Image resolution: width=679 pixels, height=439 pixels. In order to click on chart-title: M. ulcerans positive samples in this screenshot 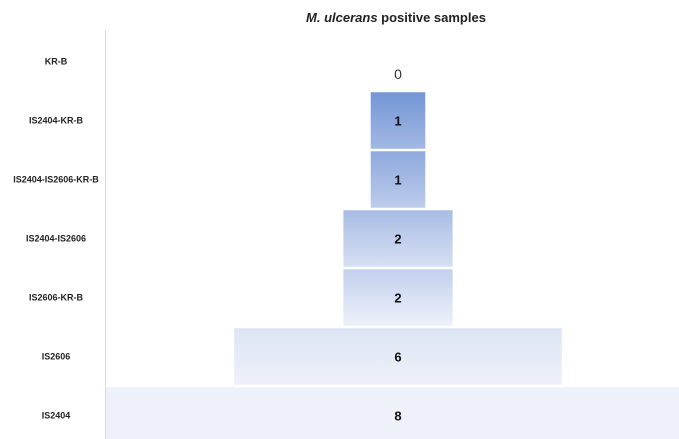, I will do `click(396, 17)`.